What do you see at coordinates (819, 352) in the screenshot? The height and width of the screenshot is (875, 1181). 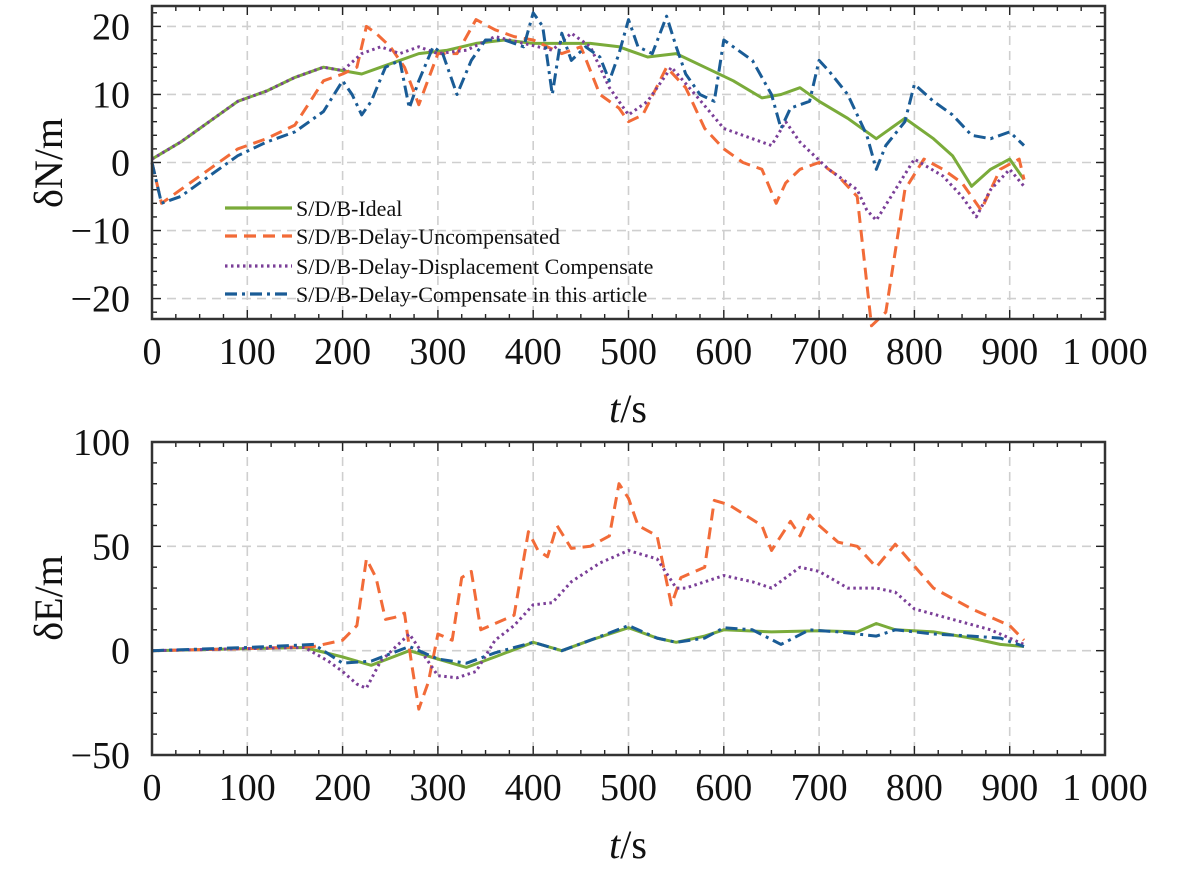 I see `top-xtick-label: 700` at bounding box center [819, 352].